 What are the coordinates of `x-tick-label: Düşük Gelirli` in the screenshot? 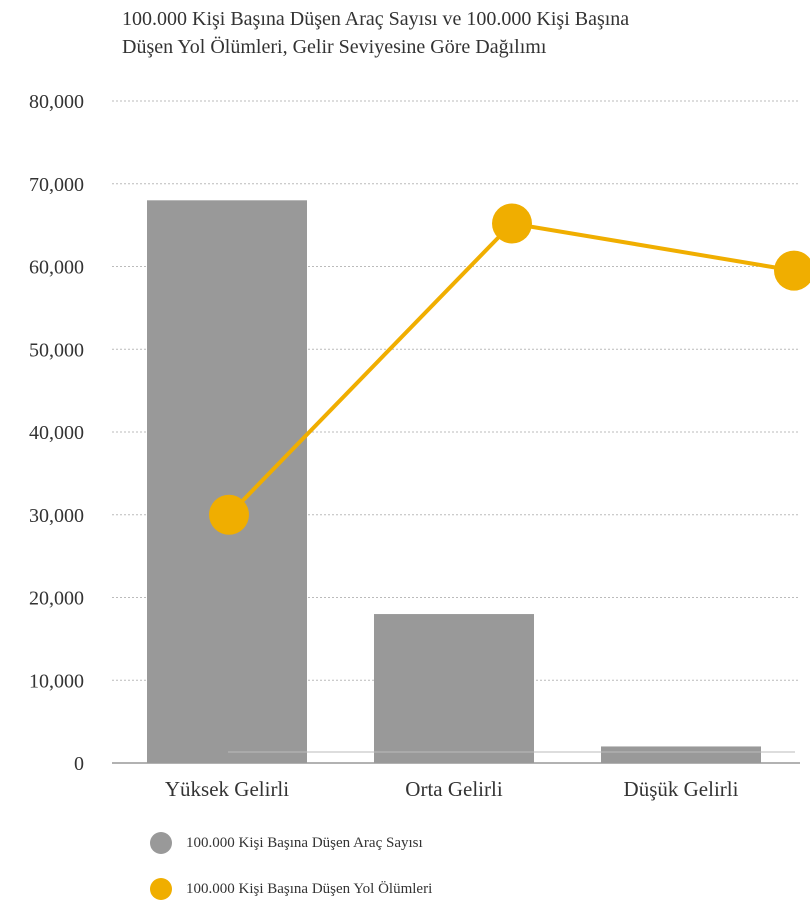 It's located at (681, 789).